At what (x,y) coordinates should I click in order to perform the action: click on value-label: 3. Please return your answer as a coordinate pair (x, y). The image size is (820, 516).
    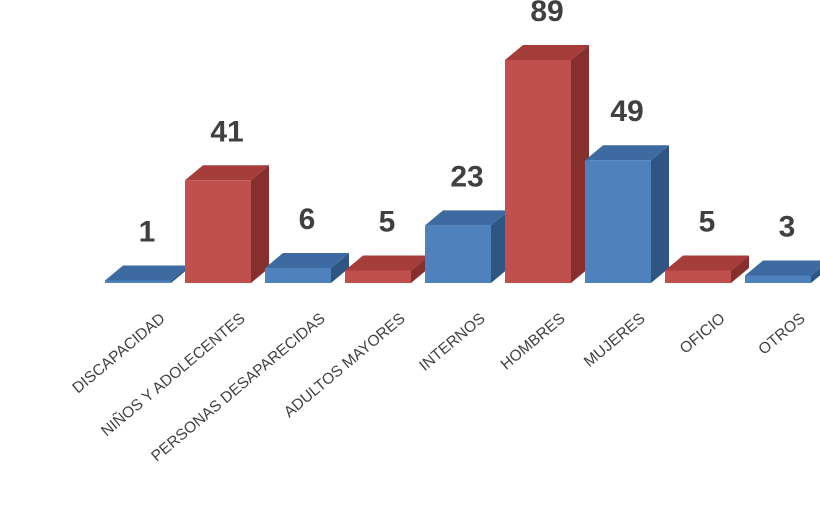
    Looking at the image, I should click on (787, 226).